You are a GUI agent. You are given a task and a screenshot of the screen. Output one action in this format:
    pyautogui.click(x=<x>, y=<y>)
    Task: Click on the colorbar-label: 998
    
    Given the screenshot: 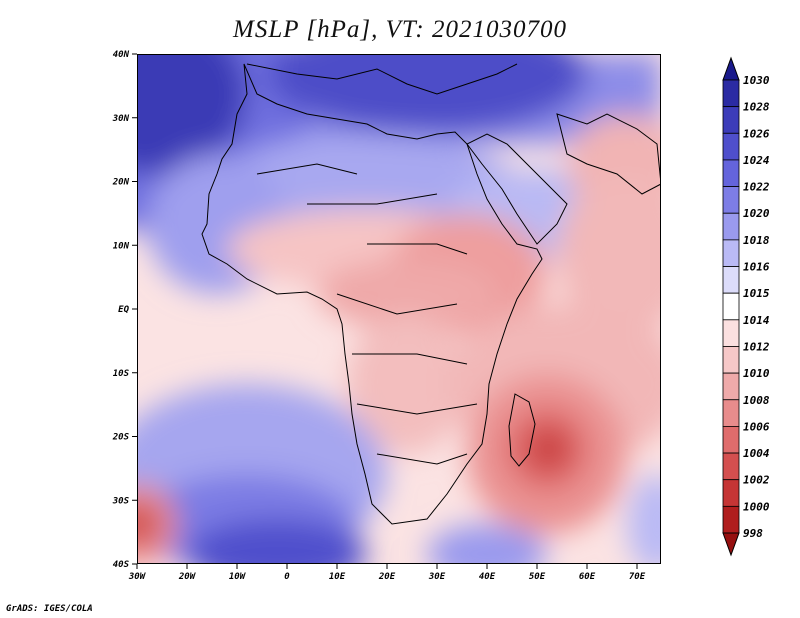 What is the action you would take?
    pyautogui.click(x=753, y=533)
    